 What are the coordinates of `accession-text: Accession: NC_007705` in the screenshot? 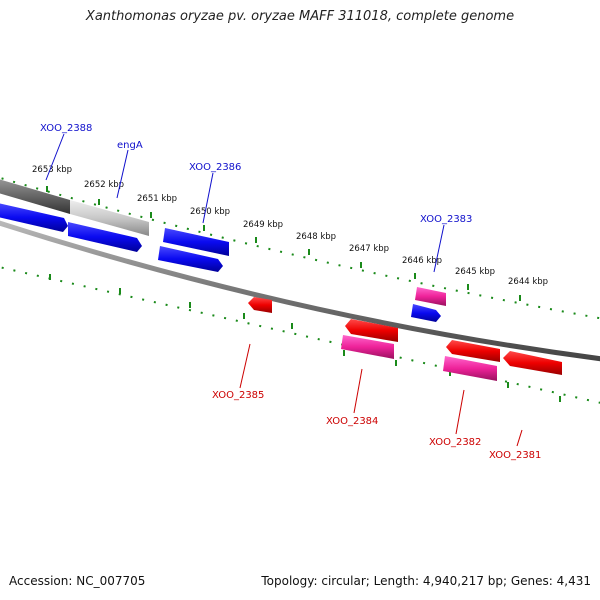 It's located at (77, 581).